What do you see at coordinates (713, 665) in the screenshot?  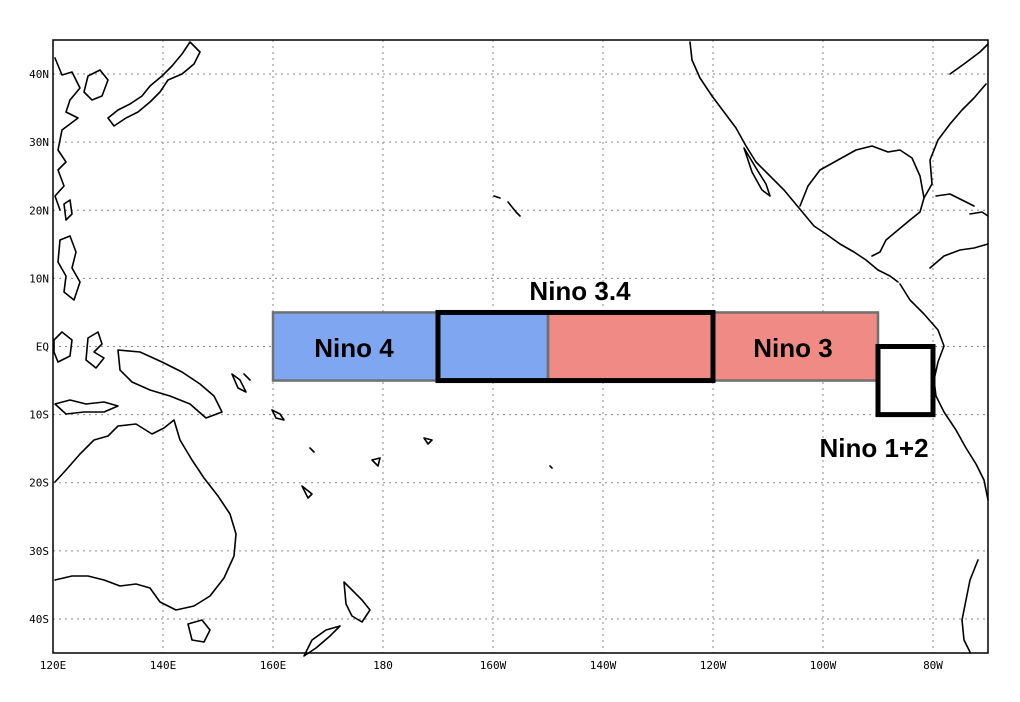 I see `longitude-tick-label: 120W` at bounding box center [713, 665].